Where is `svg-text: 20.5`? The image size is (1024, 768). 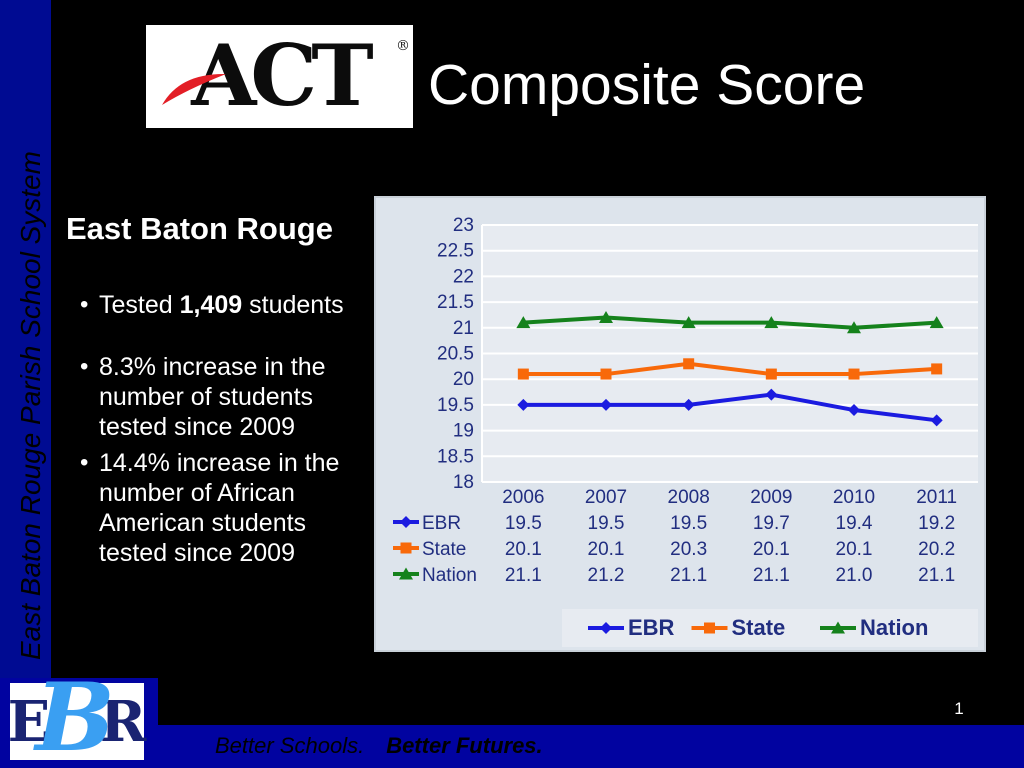 svg-text: 20.5 is located at coordinates (455, 354).